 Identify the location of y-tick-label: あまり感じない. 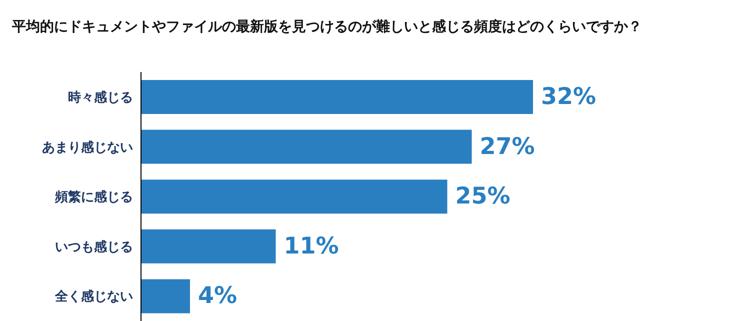
(87, 147).